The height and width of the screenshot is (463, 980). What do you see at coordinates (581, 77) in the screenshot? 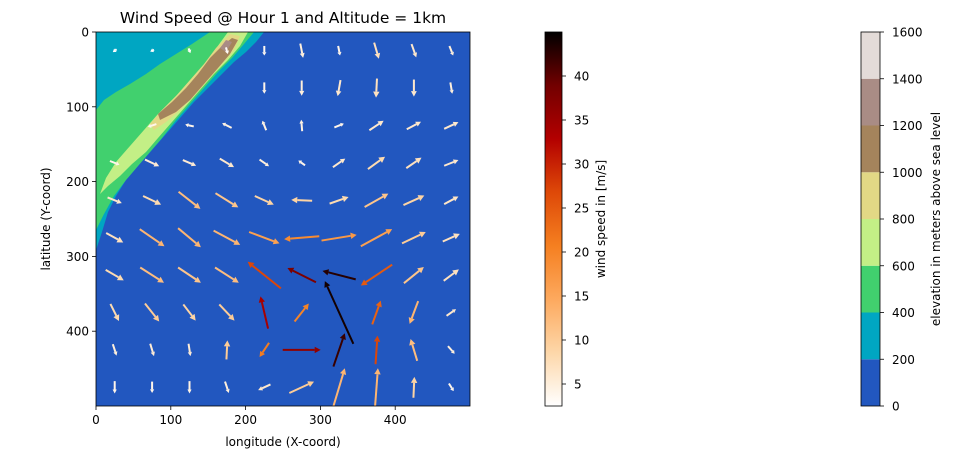
I see `wind-tick-label: 40` at bounding box center [581, 77].